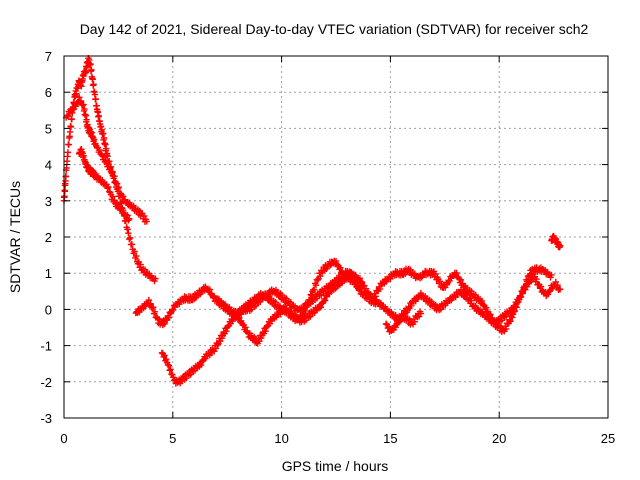 The height and width of the screenshot is (480, 640). What do you see at coordinates (499, 438) in the screenshot?
I see `x-tick-label: 20` at bounding box center [499, 438].